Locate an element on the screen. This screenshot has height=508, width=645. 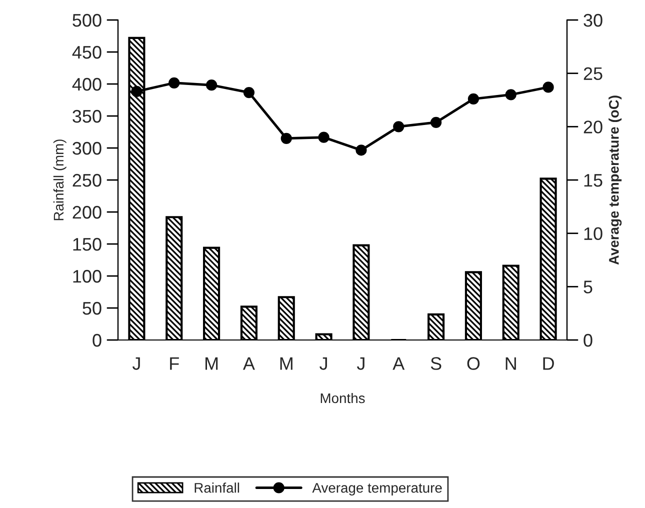
y-tick-label: 450 is located at coordinates (87, 52).